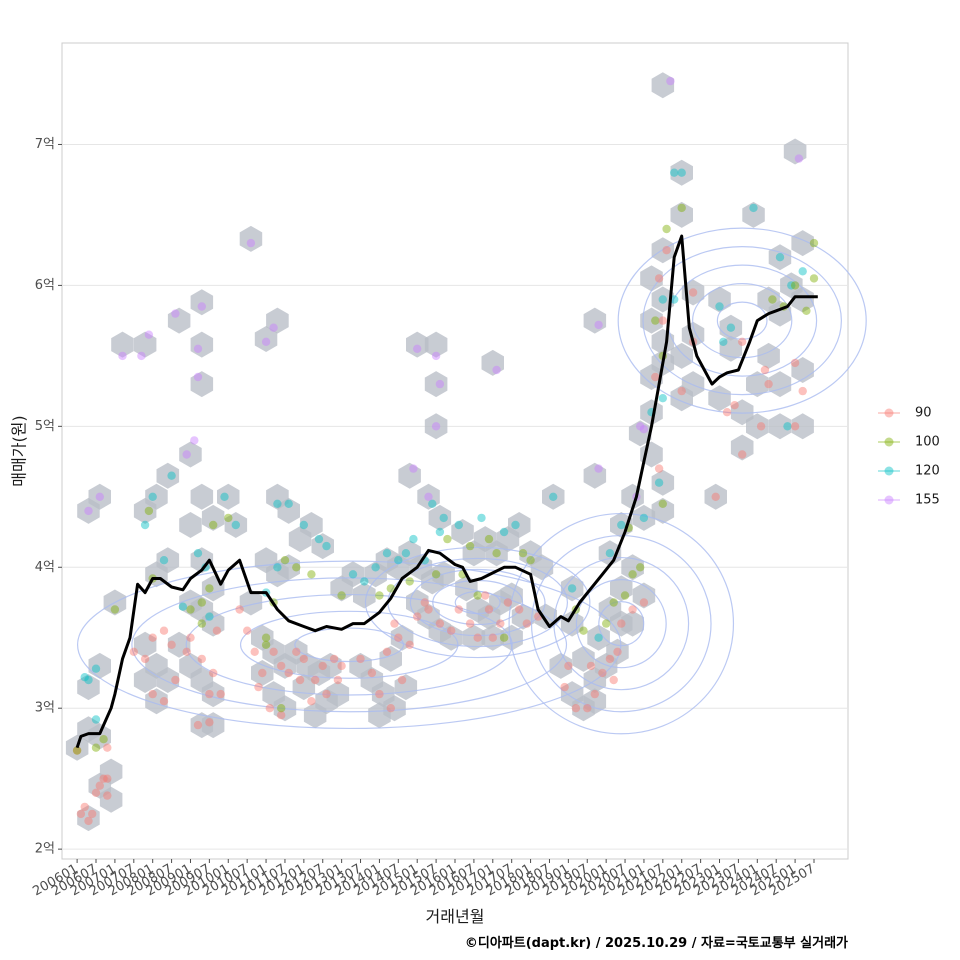 The width and height of the screenshot is (960, 960). What do you see at coordinates (455, 916) in the screenshot?
I see `x-axis-title: 거래년월` at bounding box center [455, 916].